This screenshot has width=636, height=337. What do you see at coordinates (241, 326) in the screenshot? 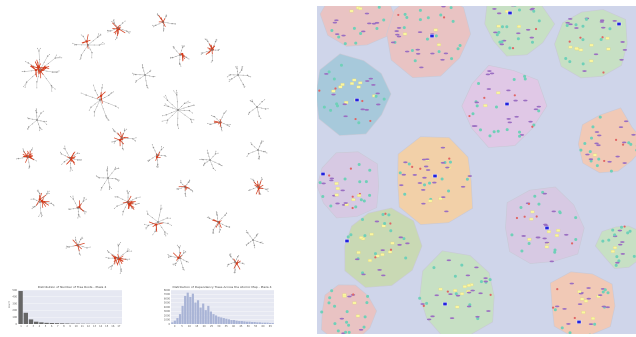
I see `x-tick-label: 45` at bounding box center [241, 326].